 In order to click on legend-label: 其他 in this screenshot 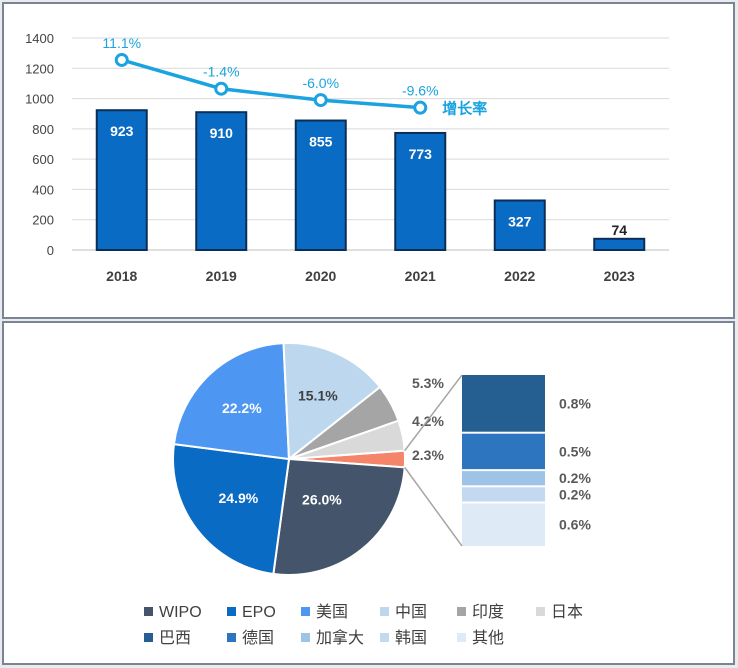, I will do `click(488, 638)`.